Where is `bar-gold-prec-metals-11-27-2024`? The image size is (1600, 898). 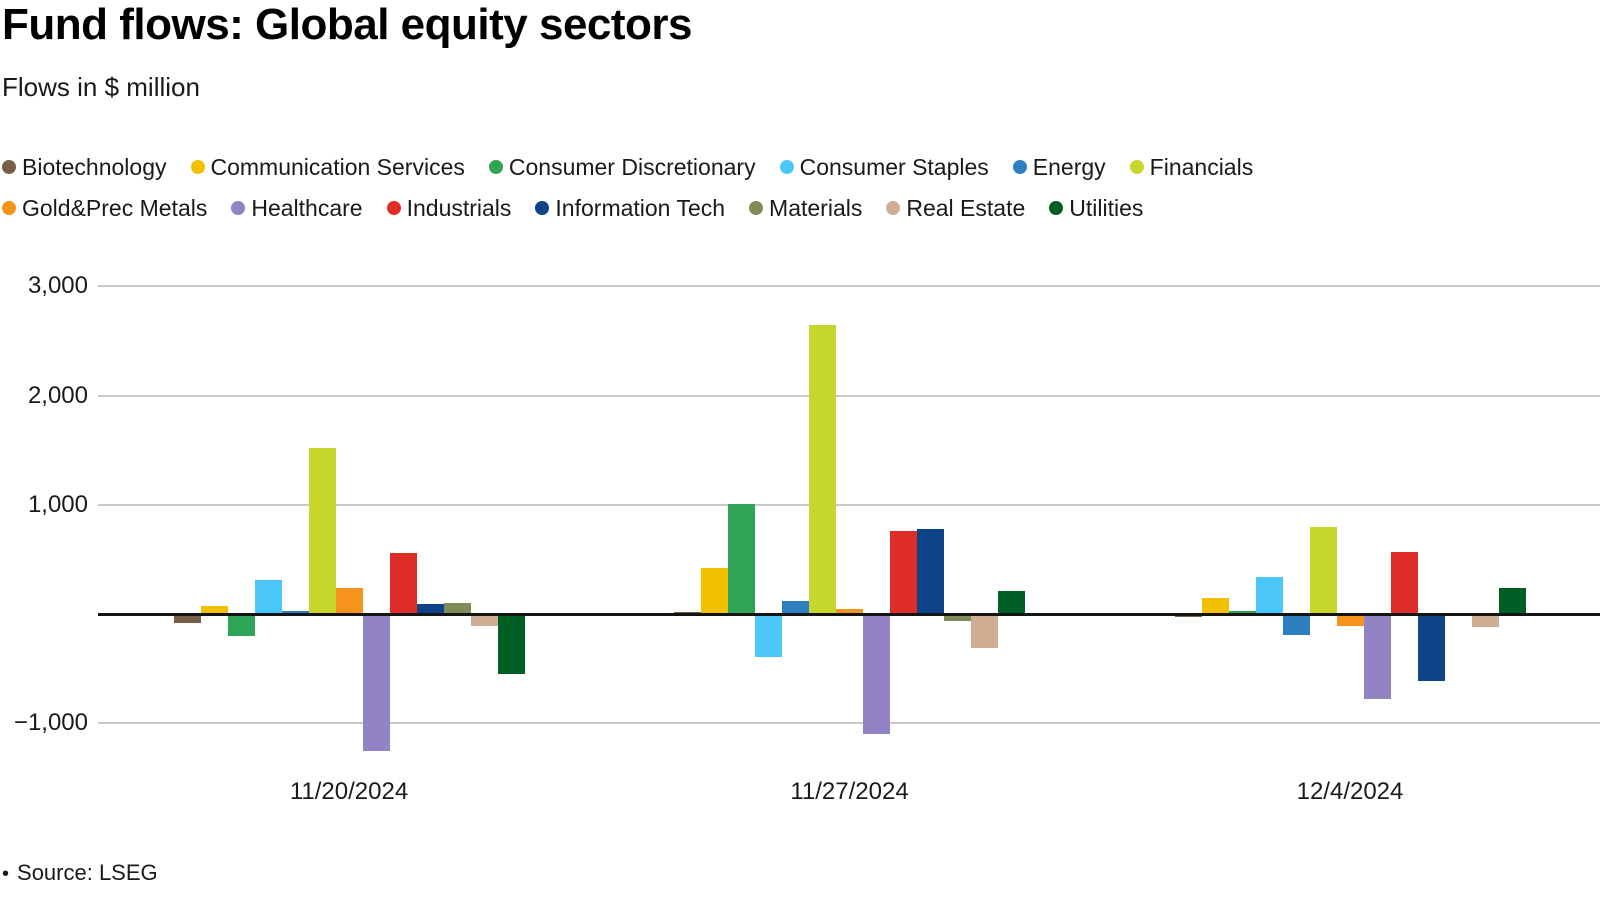
bar-gold-prec-metals-11-27-2024 is located at coordinates (849, 611).